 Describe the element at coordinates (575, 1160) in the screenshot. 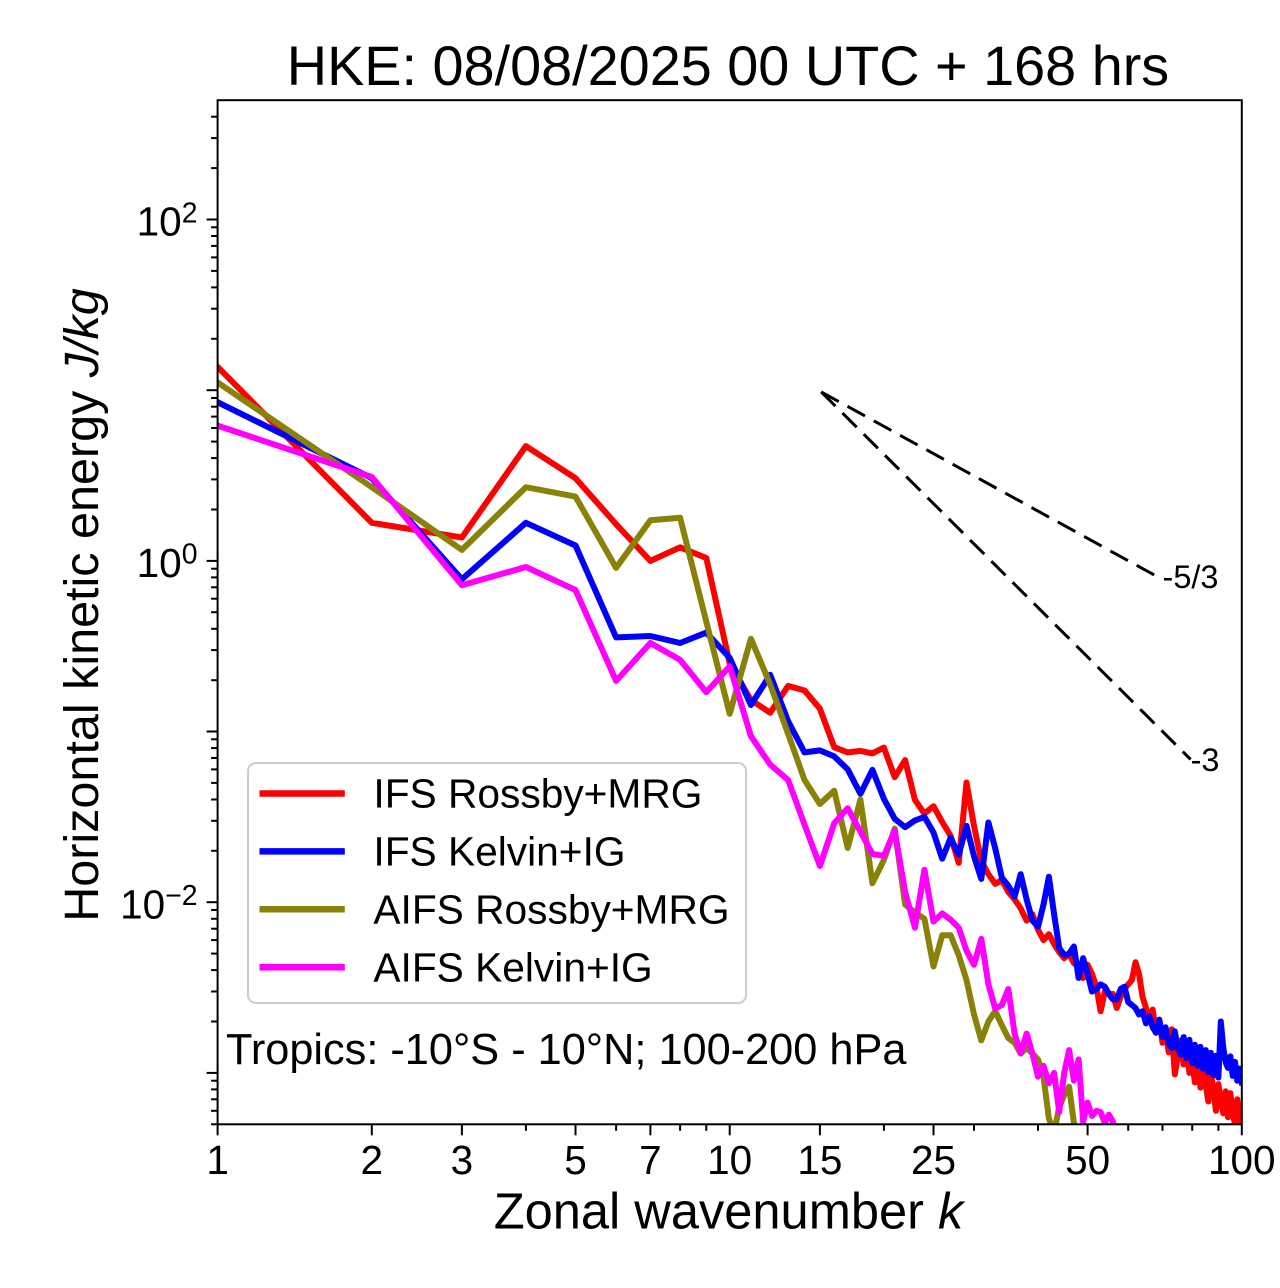

I see `svg-text: 5` at that location.